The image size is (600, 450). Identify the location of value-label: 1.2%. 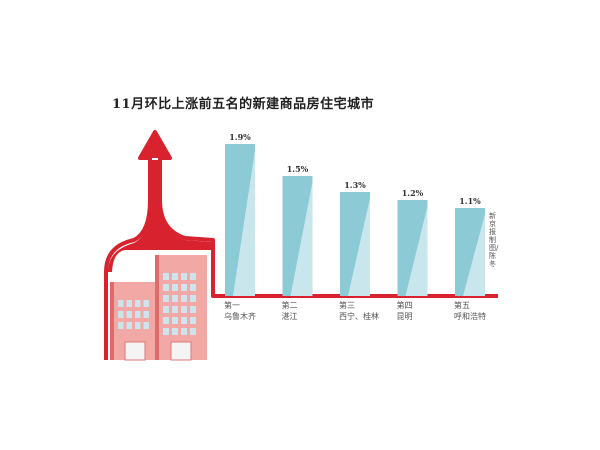
(412, 193).